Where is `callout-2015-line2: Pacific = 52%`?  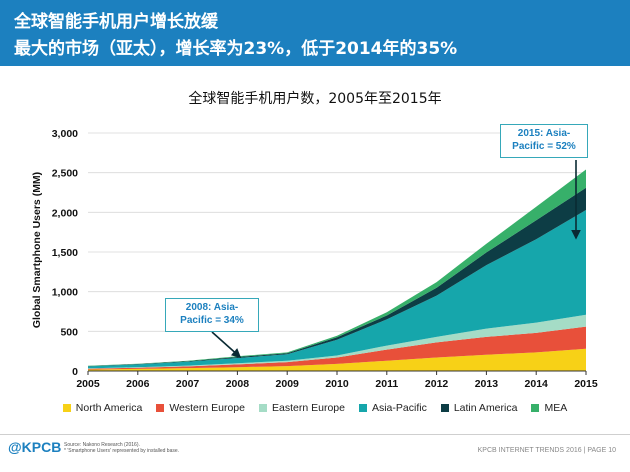
callout-2015-line2: Pacific = 52% is located at coordinates (544, 146).